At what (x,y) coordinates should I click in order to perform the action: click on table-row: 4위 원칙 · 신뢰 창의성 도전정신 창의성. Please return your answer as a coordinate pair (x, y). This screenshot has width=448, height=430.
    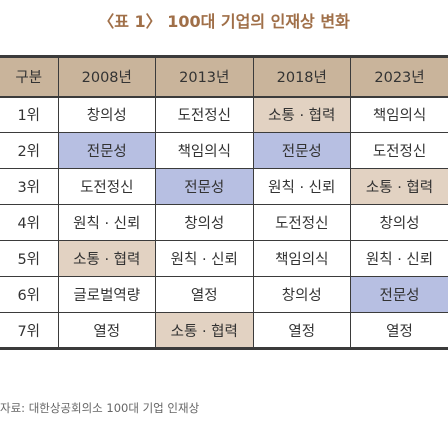
    Looking at the image, I should click on (224, 222).